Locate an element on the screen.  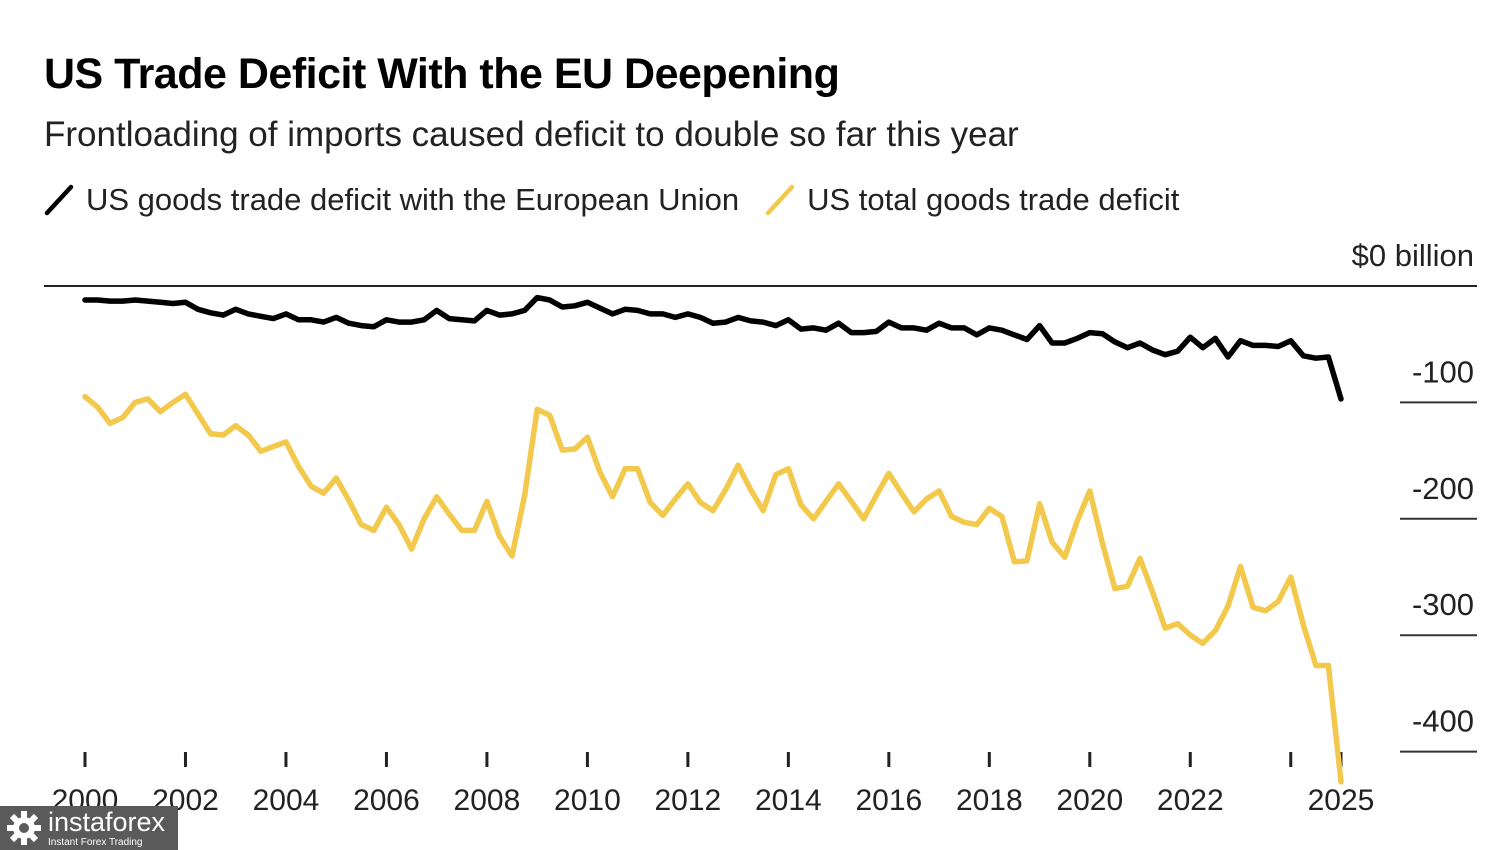
legend-item-total: US total goods trade deficit is located at coordinates (972, 200).